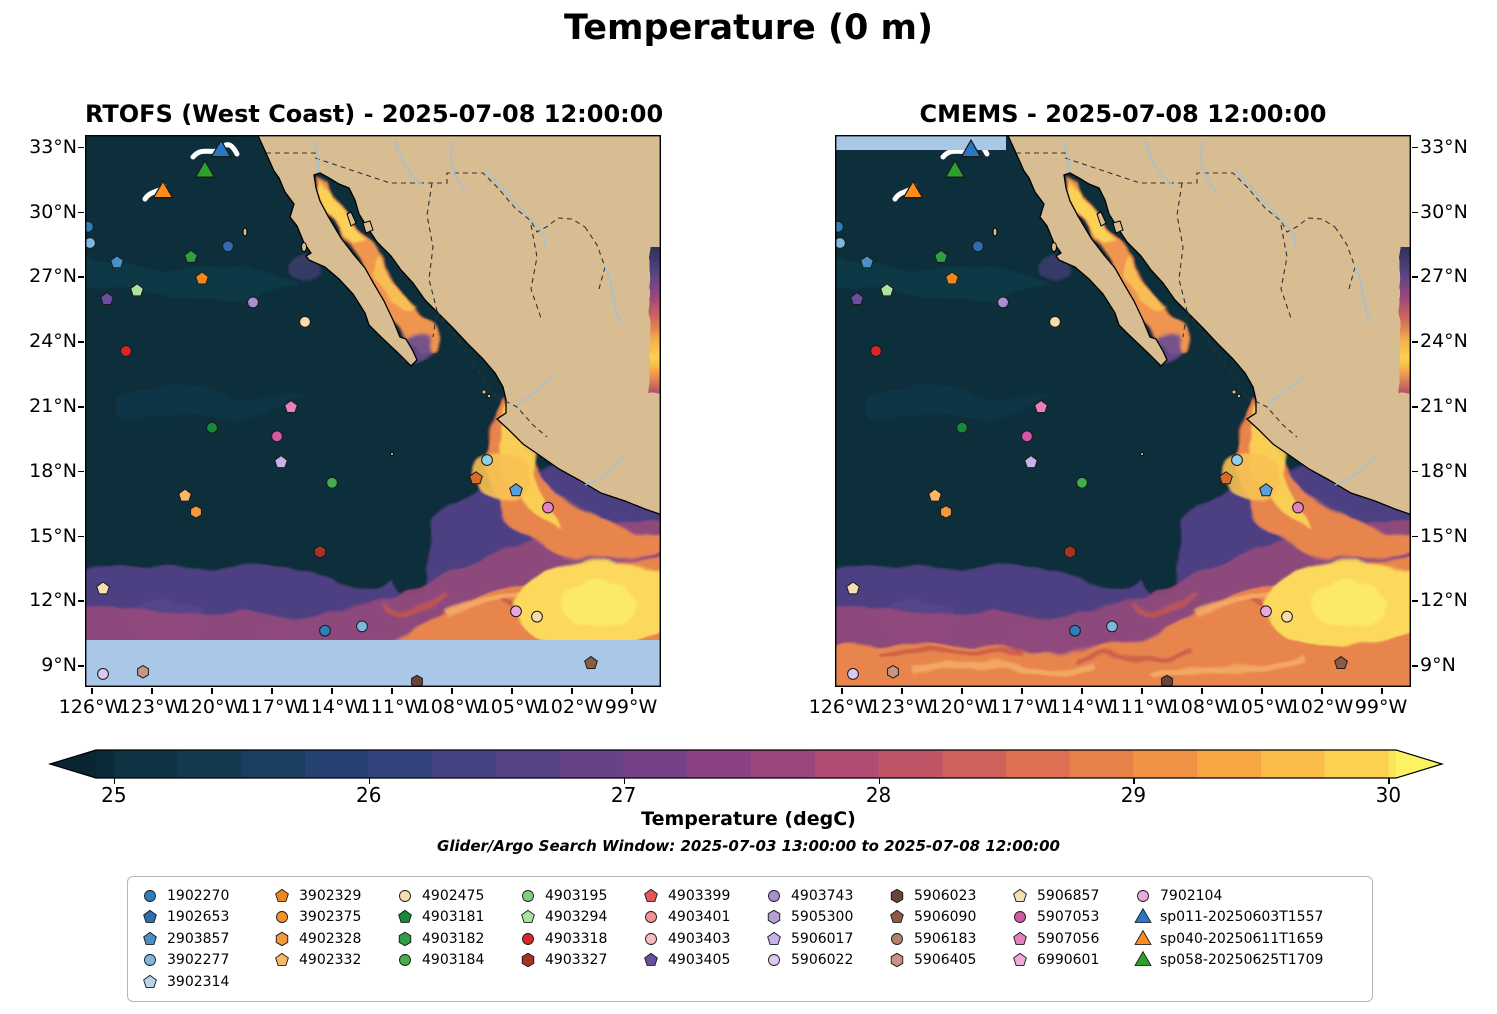 This screenshot has height=1014, width=1497. What do you see at coordinates (1444, 470) in the screenshot?
I see `y-axis-tick-label: 18°N` at bounding box center [1444, 470].